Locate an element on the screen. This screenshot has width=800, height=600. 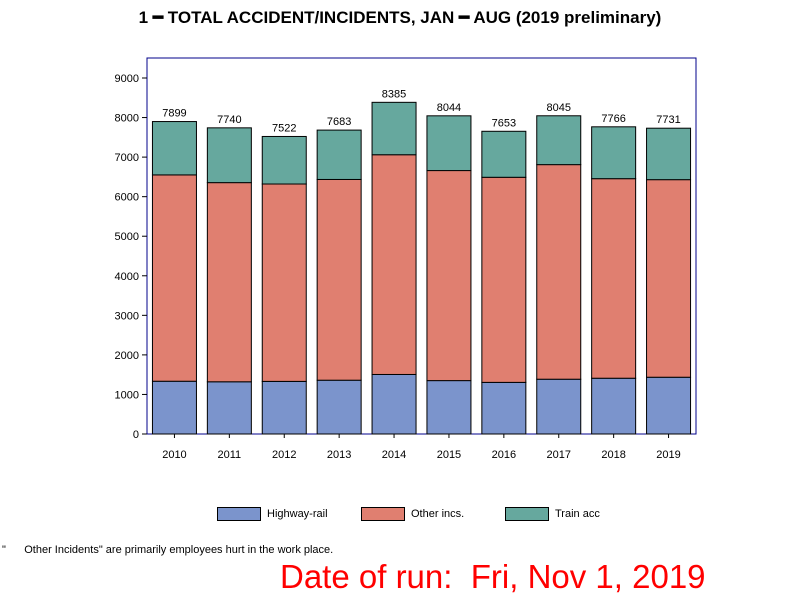
bar-2019-train-acc is located at coordinates (669, 154).